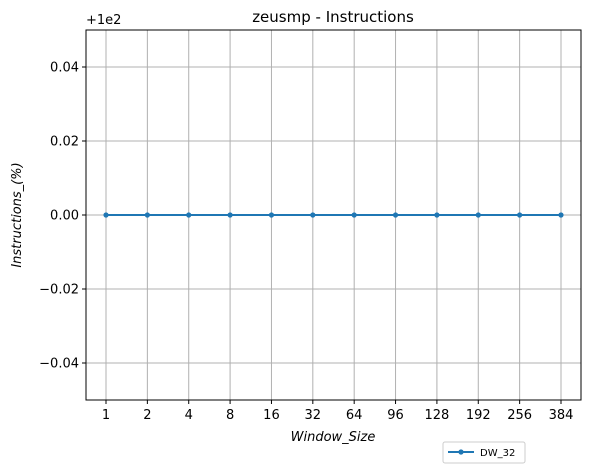  I want to click on x-tick-label: 8, so click(230, 415).